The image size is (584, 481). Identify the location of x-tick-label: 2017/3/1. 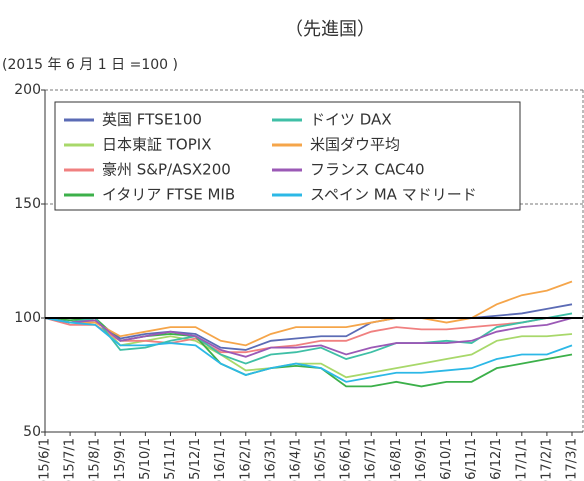
(572, 459).